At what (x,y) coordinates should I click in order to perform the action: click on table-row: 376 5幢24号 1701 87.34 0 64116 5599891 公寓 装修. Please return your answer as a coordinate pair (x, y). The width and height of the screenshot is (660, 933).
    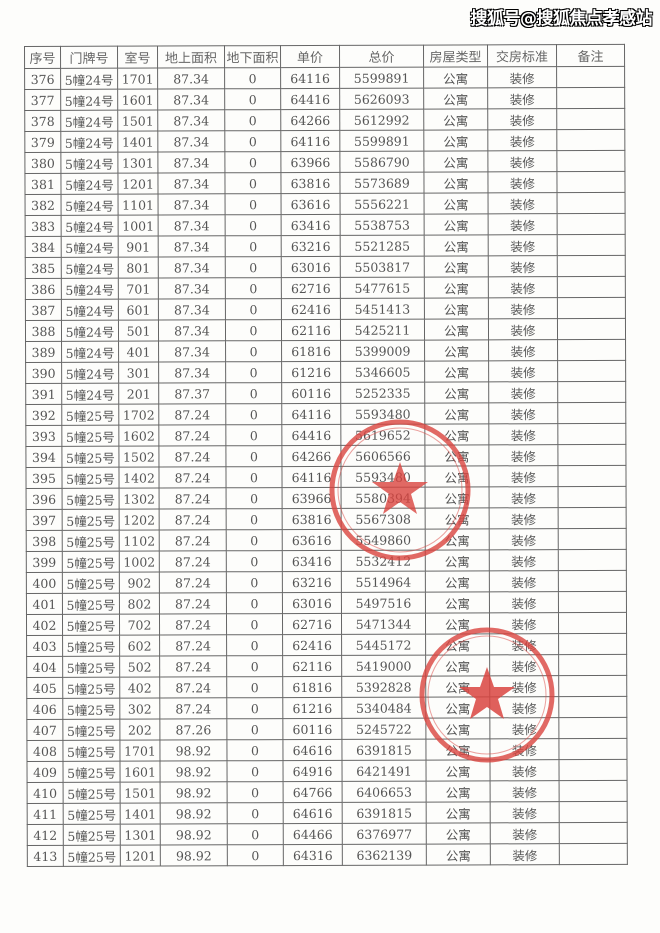
    Looking at the image, I should click on (324, 78).